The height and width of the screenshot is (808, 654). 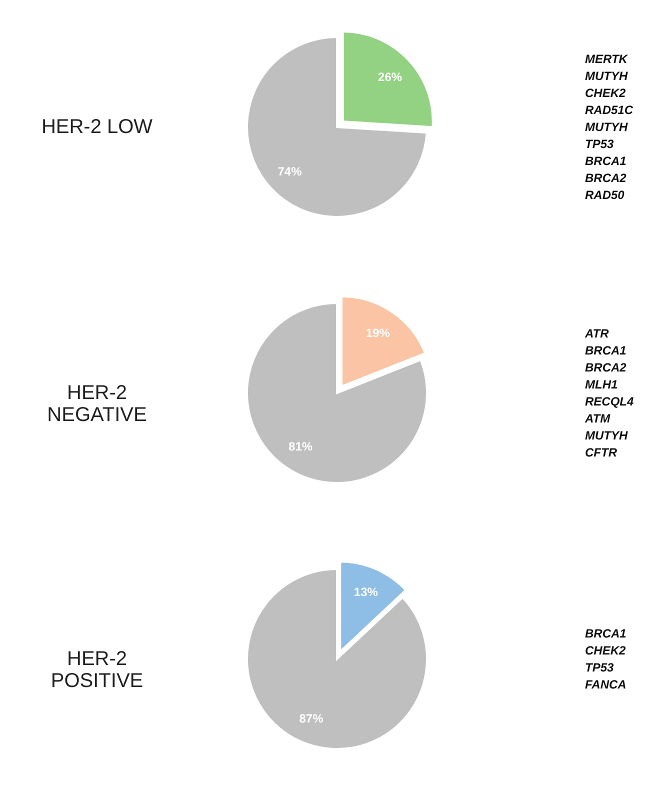 I want to click on data-label: 87%, so click(x=311, y=718).